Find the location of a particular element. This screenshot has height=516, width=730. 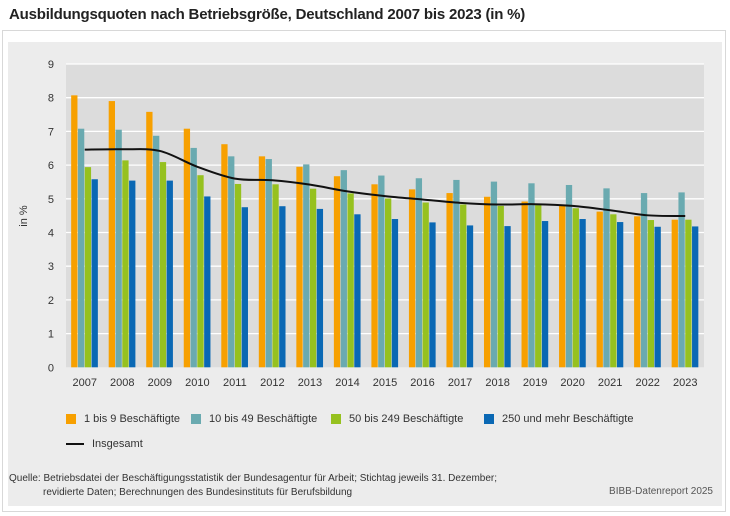

credit: BIBB-Datenreport 2025 is located at coordinates (661, 491).